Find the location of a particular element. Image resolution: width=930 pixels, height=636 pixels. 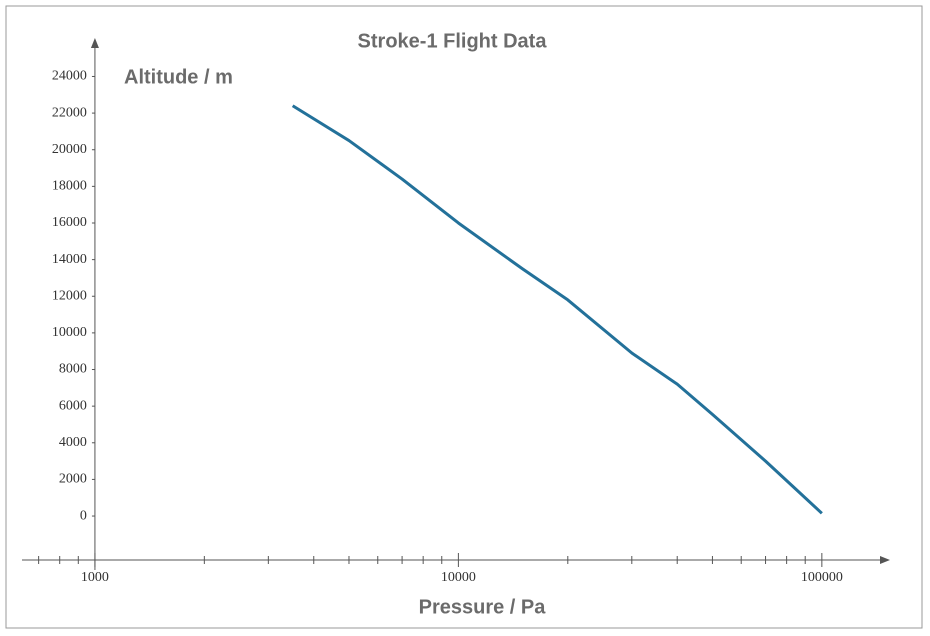

y-axis-label: Altitude / m is located at coordinates (178, 77).